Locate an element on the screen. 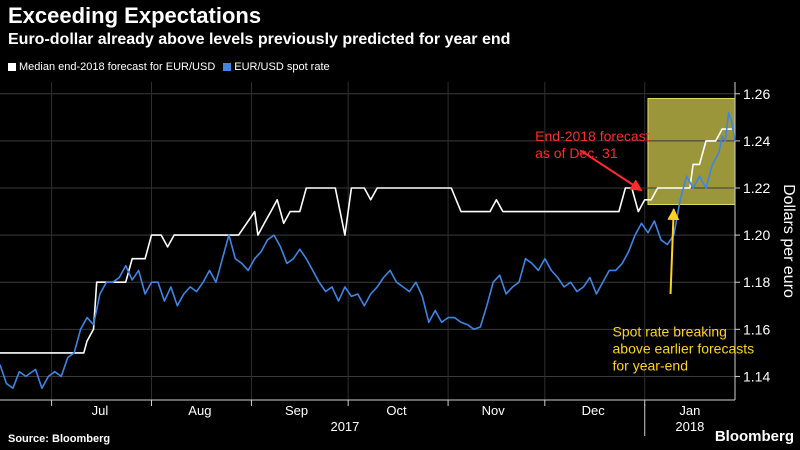 This screenshot has width=800, height=450. legend-item-spot: EUR/USD spot rate is located at coordinates (276, 67).